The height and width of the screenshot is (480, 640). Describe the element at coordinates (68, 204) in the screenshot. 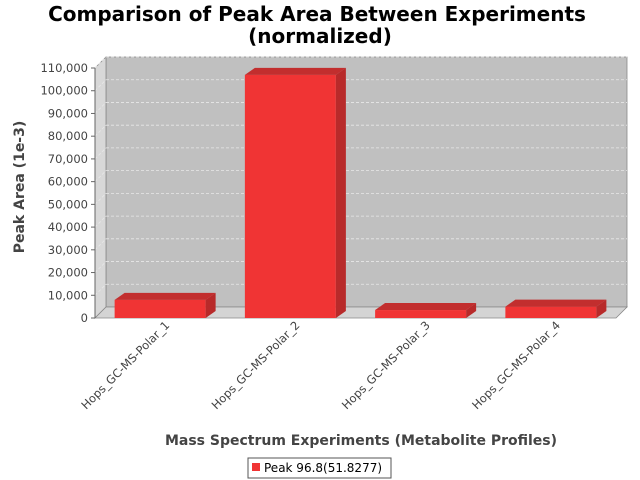

I see `y-tick-label: 50,000` at that location.